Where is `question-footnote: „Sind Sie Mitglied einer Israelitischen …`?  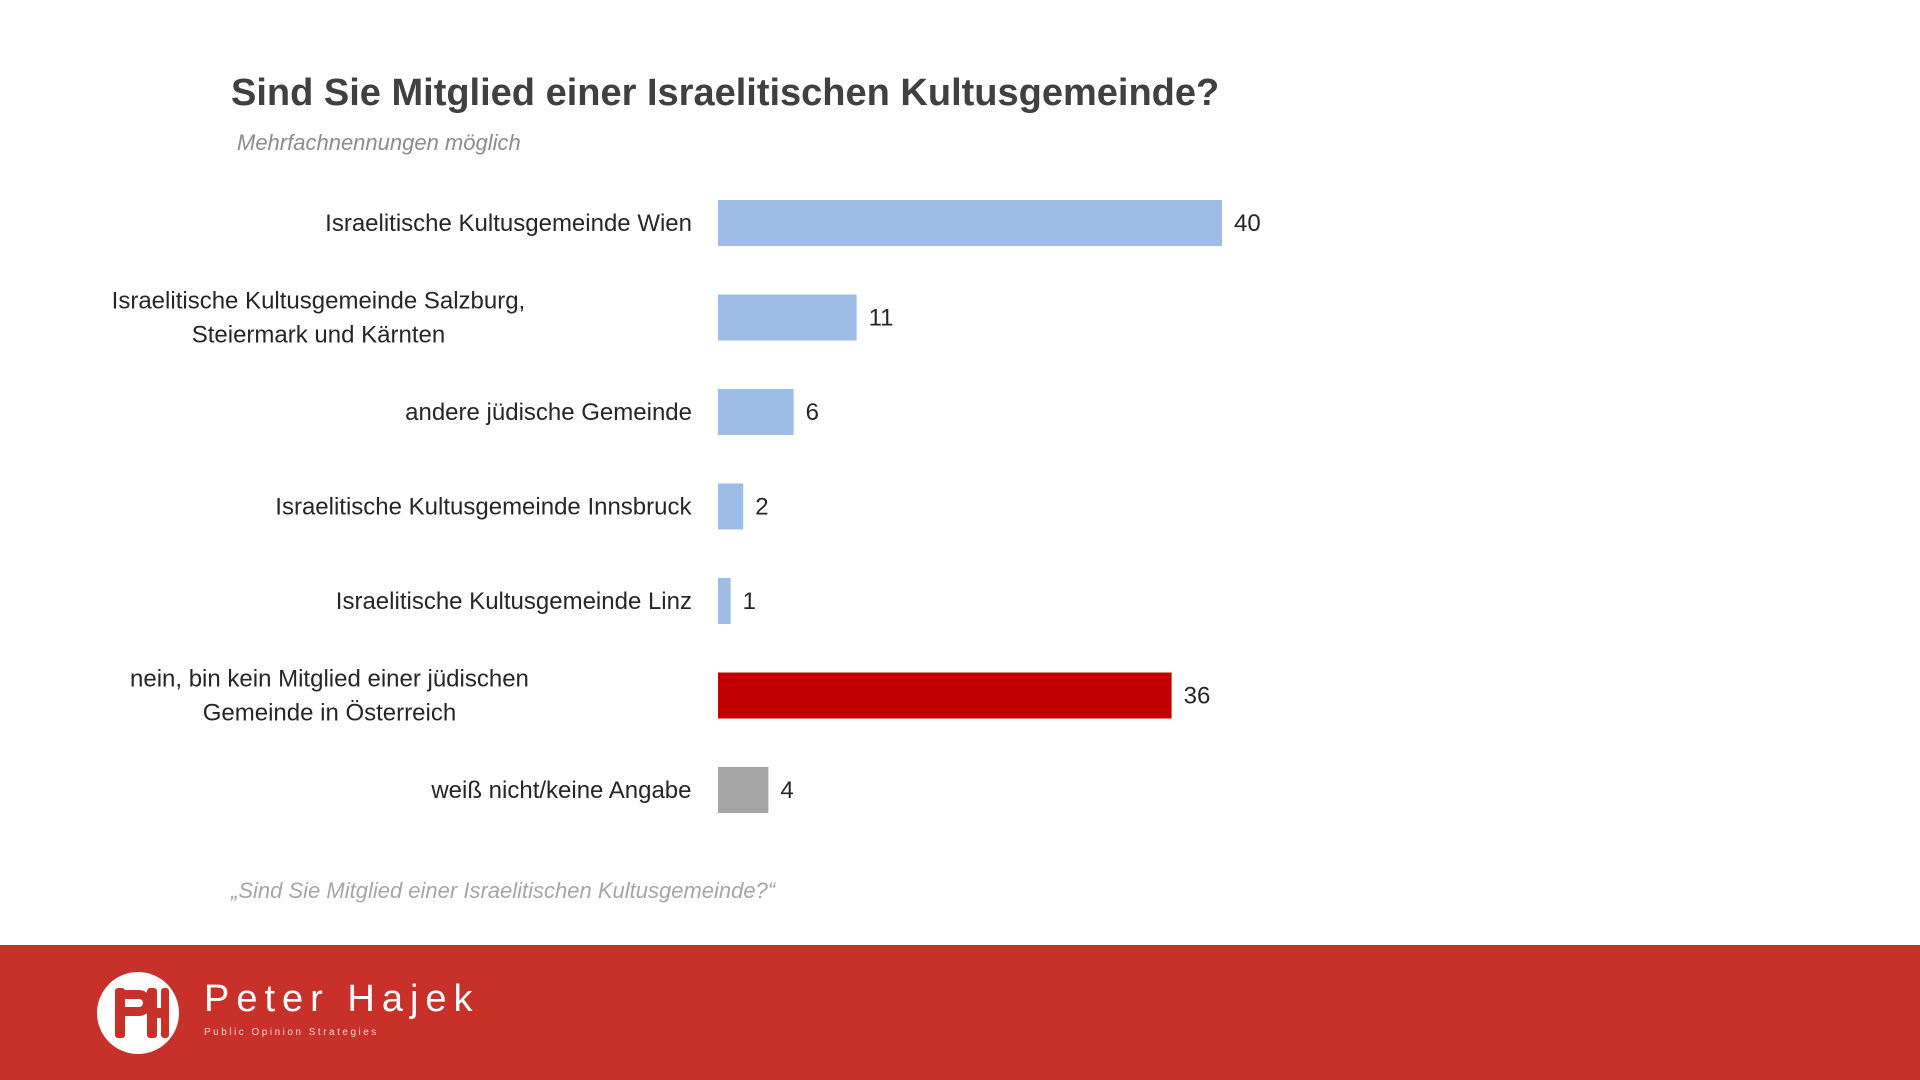 question-footnote: „Sind Sie Mitglied einer Israelitischen … is located at coordinates (503, 891).